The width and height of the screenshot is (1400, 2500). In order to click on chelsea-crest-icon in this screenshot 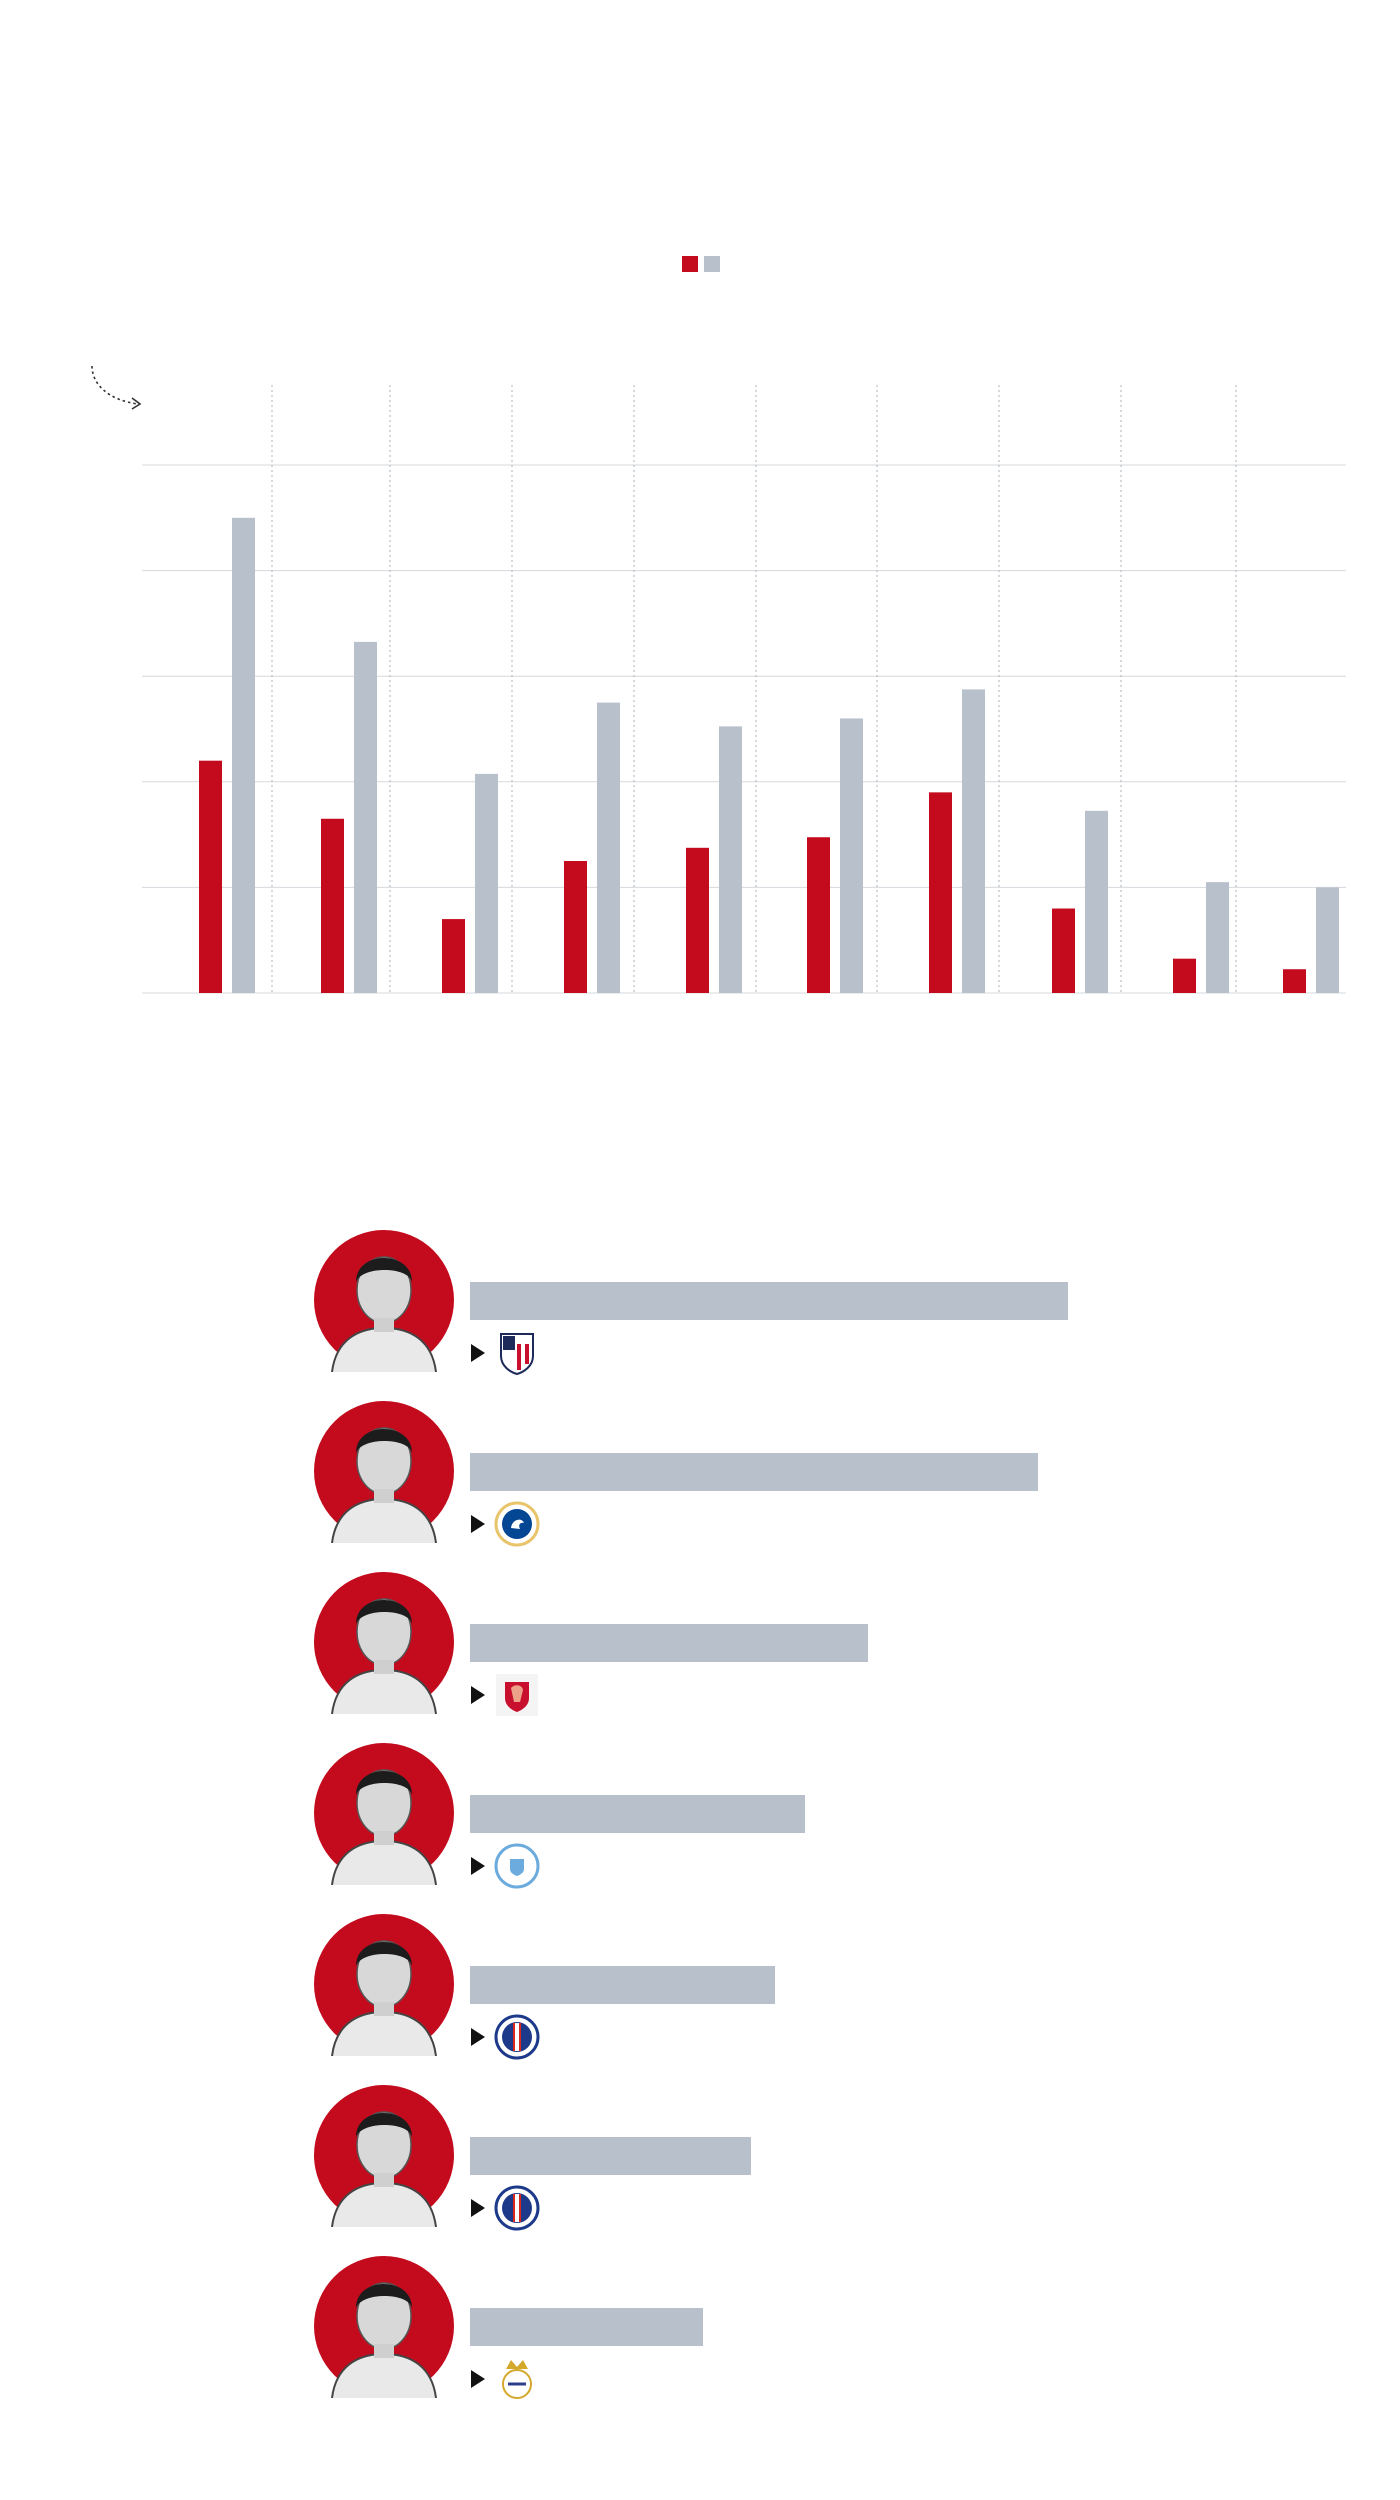, I will do `click(517, 1524)`.